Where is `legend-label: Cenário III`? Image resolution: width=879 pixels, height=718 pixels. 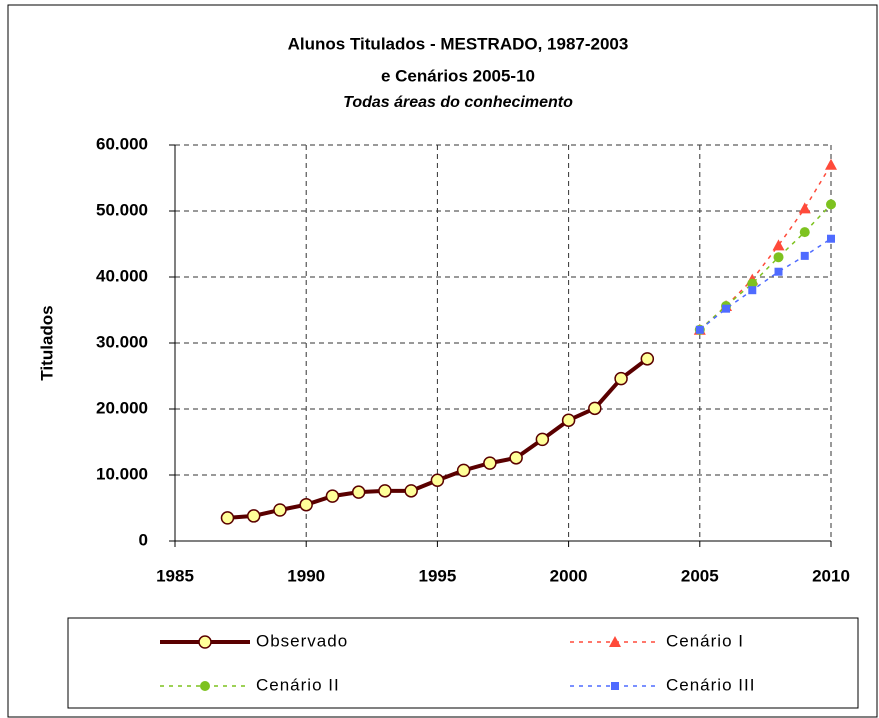
legend-label: Cenário III is located at coordinates (710, 684).